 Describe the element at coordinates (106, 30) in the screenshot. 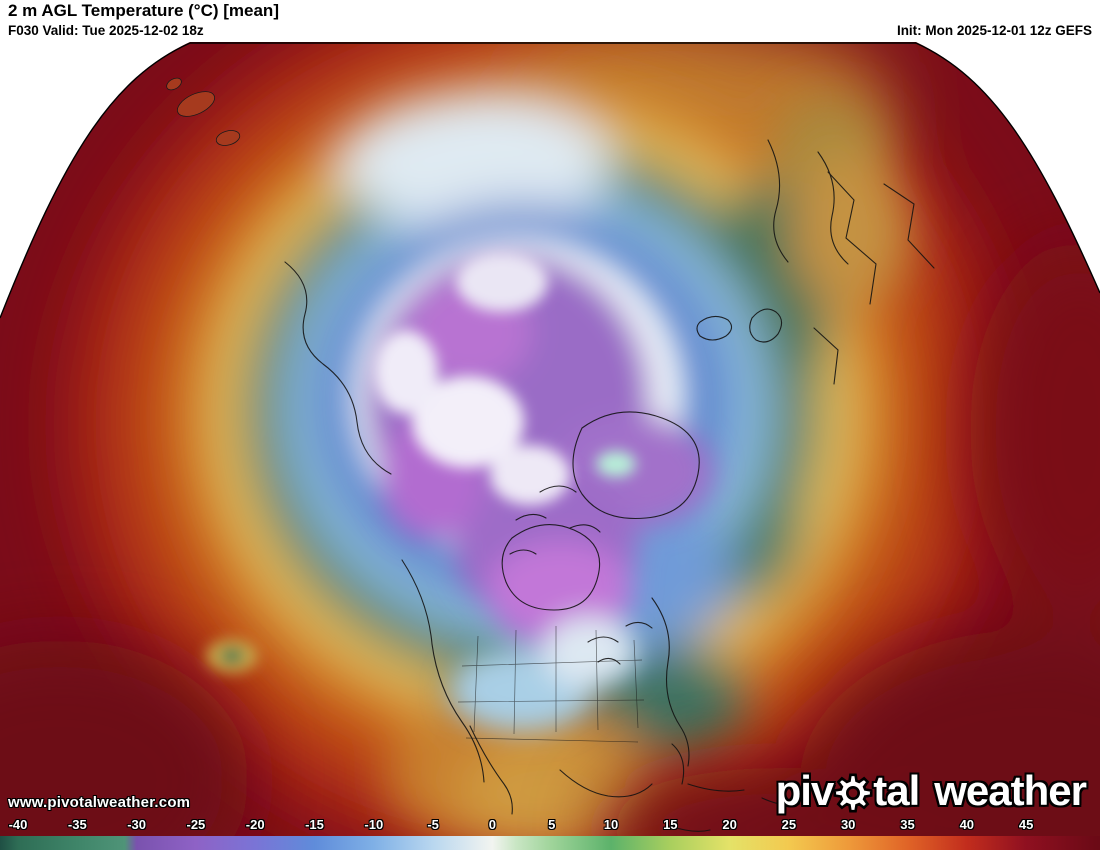

I see `forecast-valid-time: F030 Valid: Tue 2025-12-02 18z` at that location.